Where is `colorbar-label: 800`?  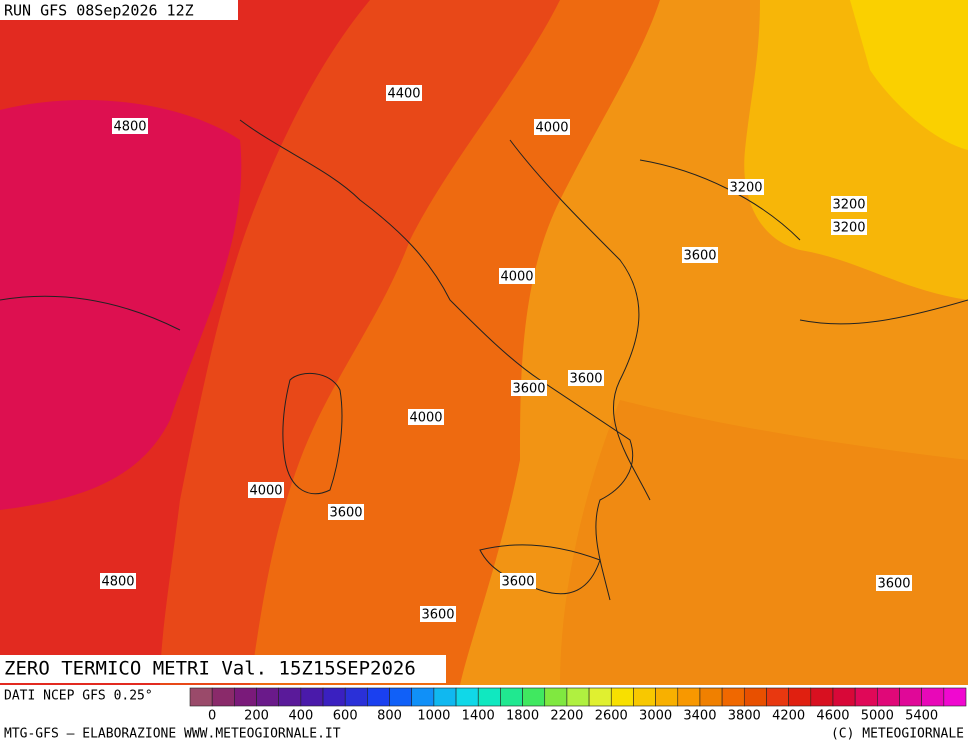
colorbar-label: 800 is located at coordinates (389, 716).